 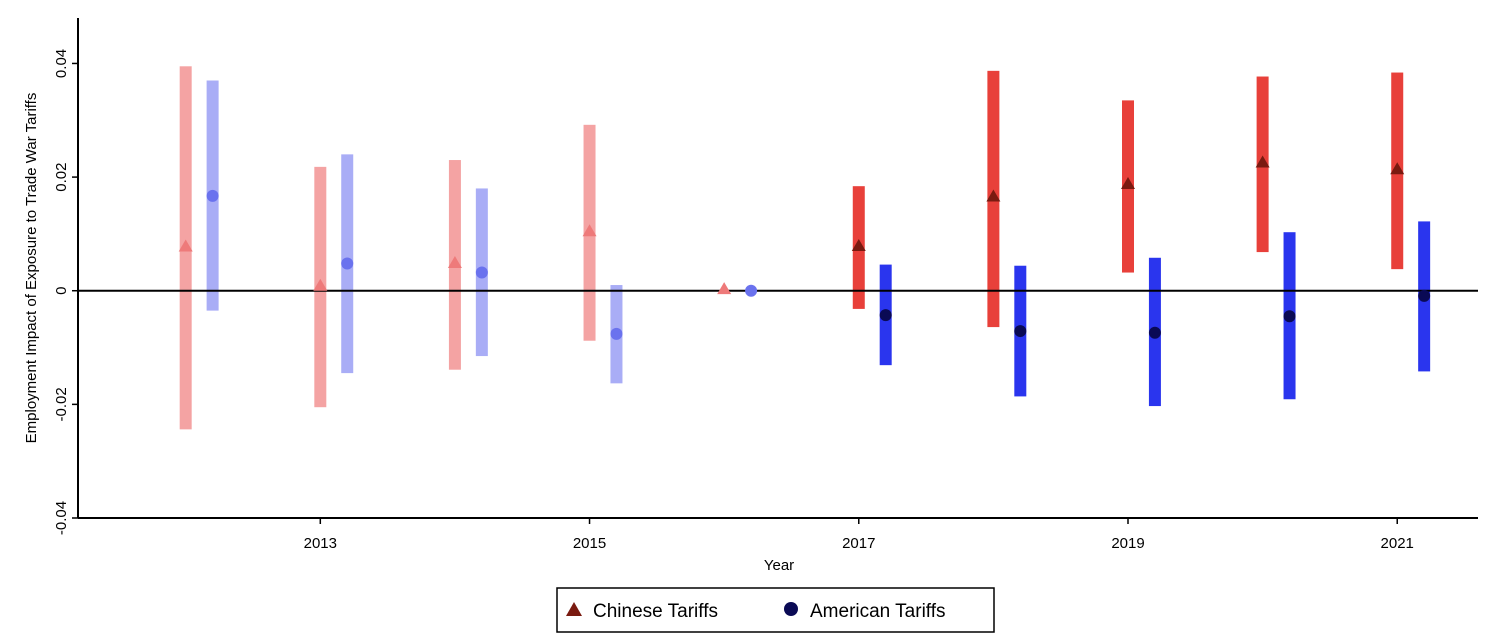 I want to click on y-tick-label: 0.02, so click(x=61, y=176).